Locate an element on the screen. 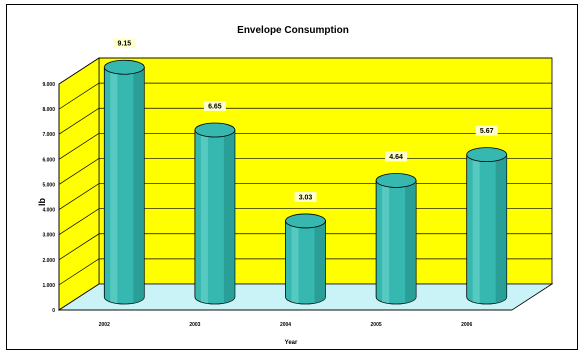 The width and height of the screenshot is (588, 356). y-tick-label: 3.000 is located at coordinates (48, 236).